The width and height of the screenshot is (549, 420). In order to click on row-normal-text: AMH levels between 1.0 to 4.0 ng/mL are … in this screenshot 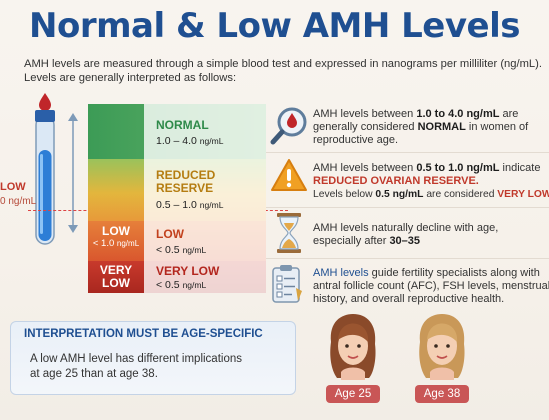, I will do `click(421, 127)`.